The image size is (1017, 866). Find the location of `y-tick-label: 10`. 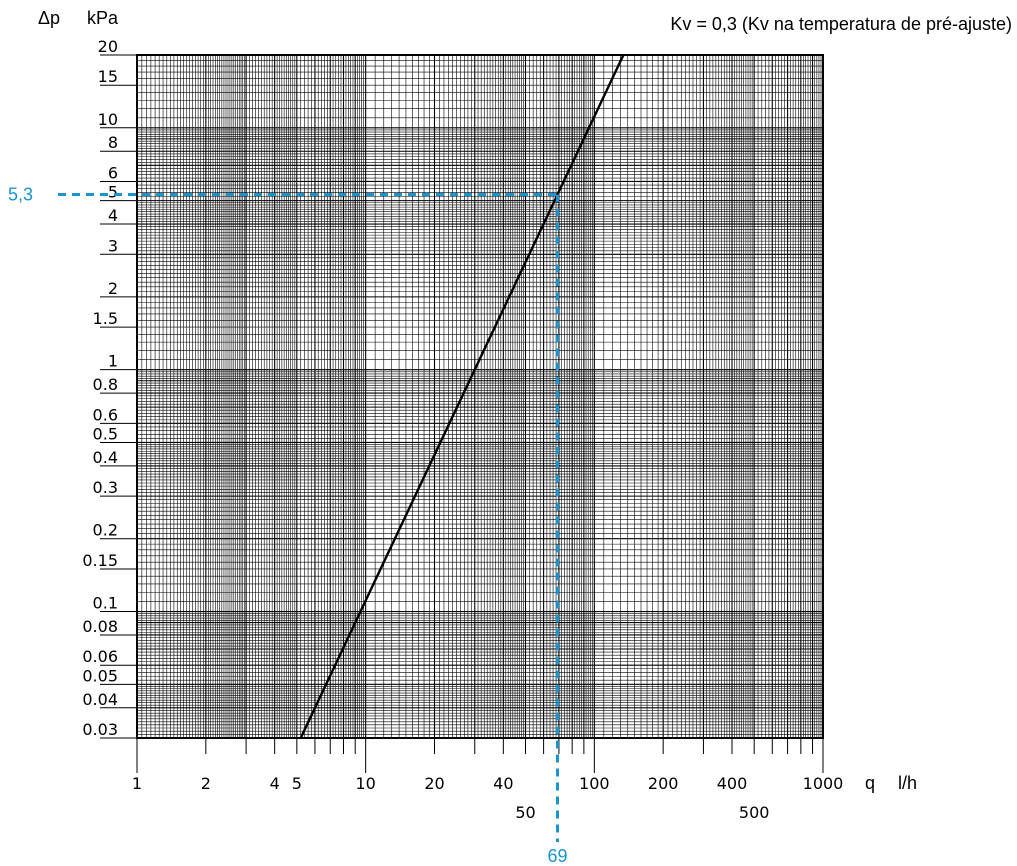

y-tick-label: 10 is located at coordinates (108, 119).